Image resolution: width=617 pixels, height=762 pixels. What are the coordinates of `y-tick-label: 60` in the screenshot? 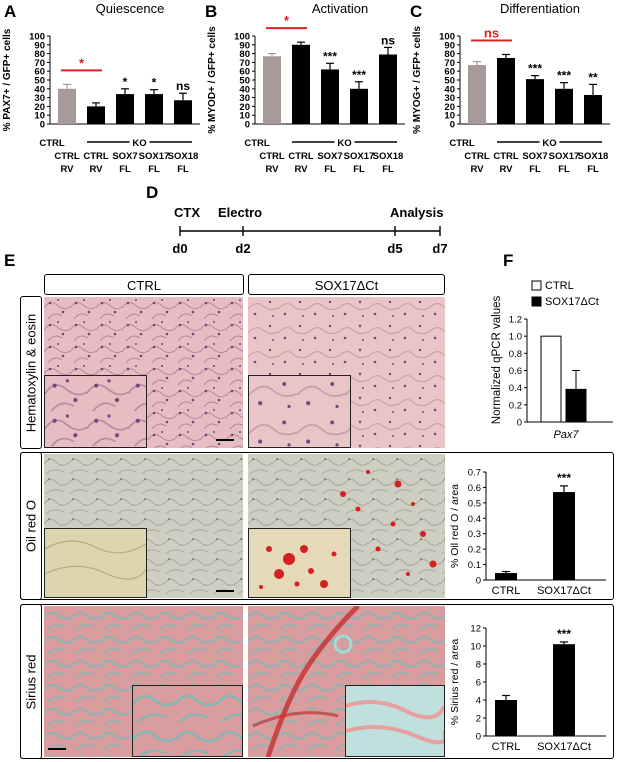 It's located at (449, 72).